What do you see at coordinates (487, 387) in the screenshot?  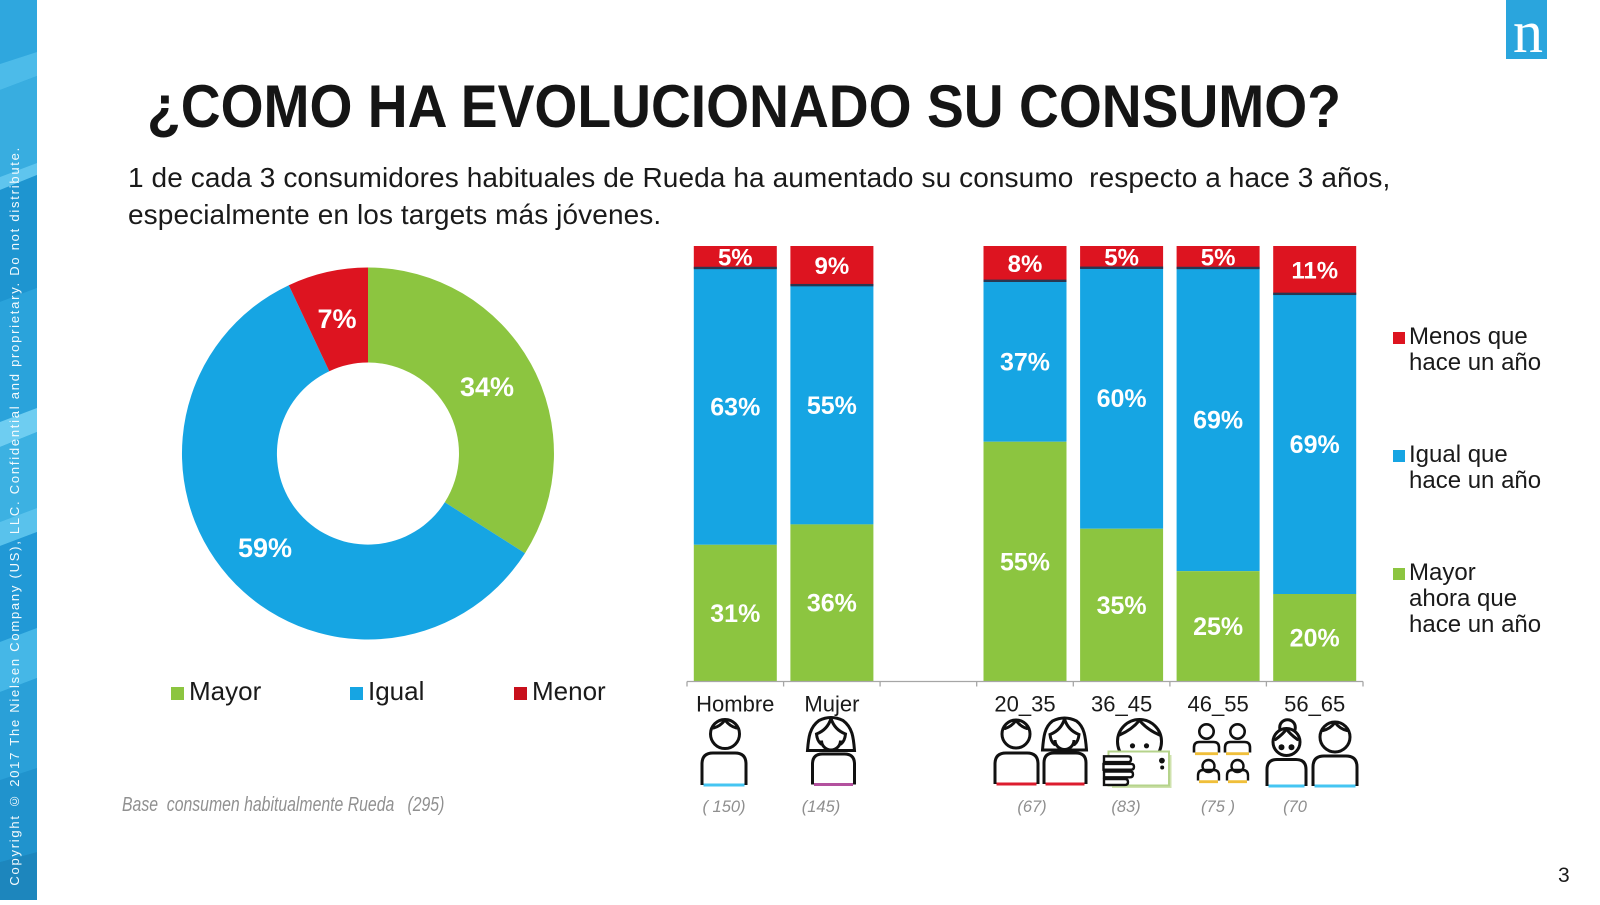 I see `svg-text: 34%` at bounding box center [487, 387].